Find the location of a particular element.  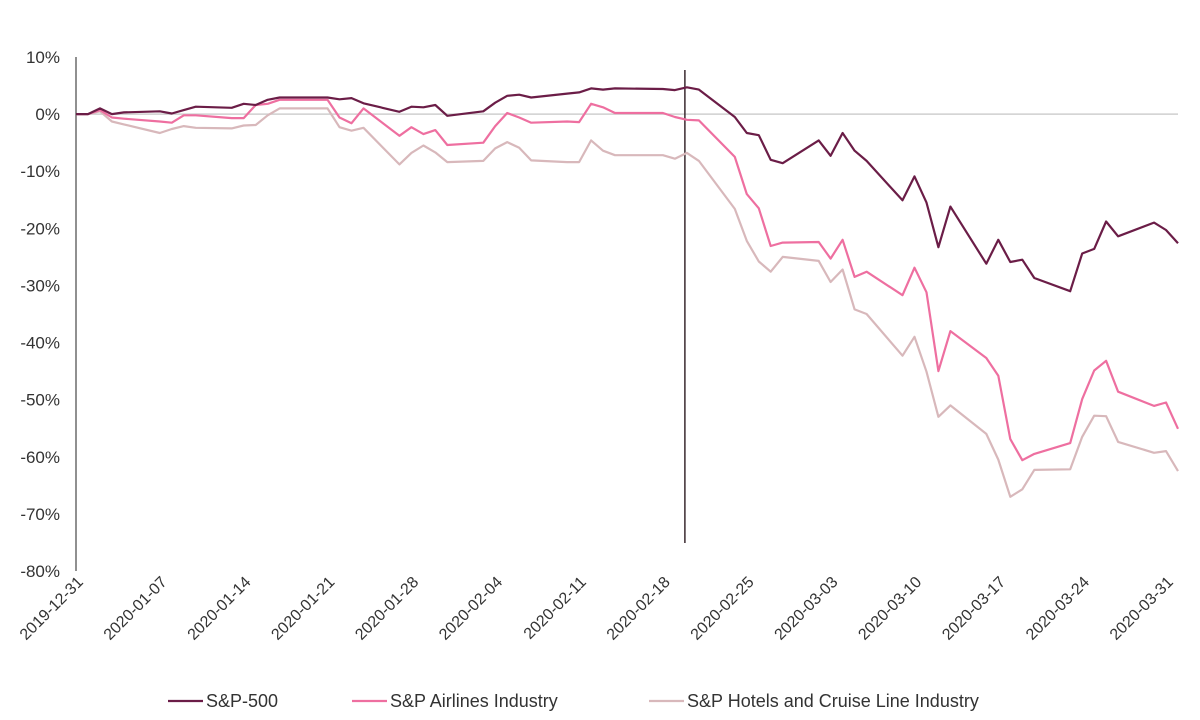

y-tick-label: -10% is located at coordinates (40, 171).